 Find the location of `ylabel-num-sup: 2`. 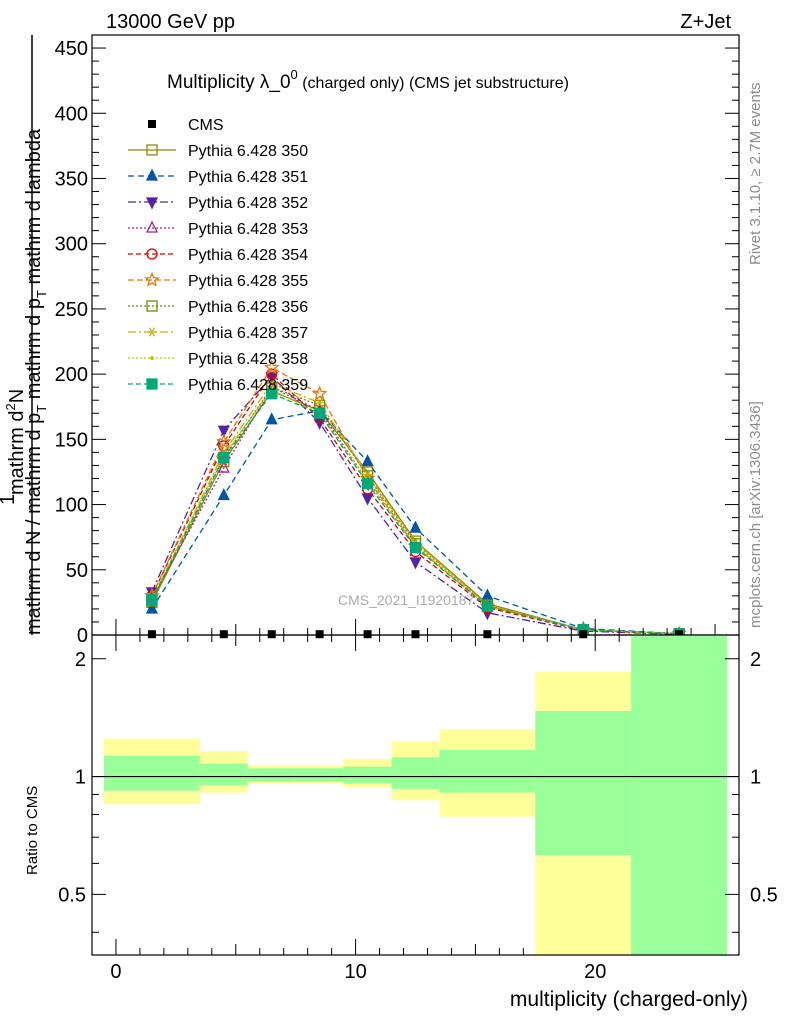

ylabel-num-sup: 2 is located at coordinates (10, 406).